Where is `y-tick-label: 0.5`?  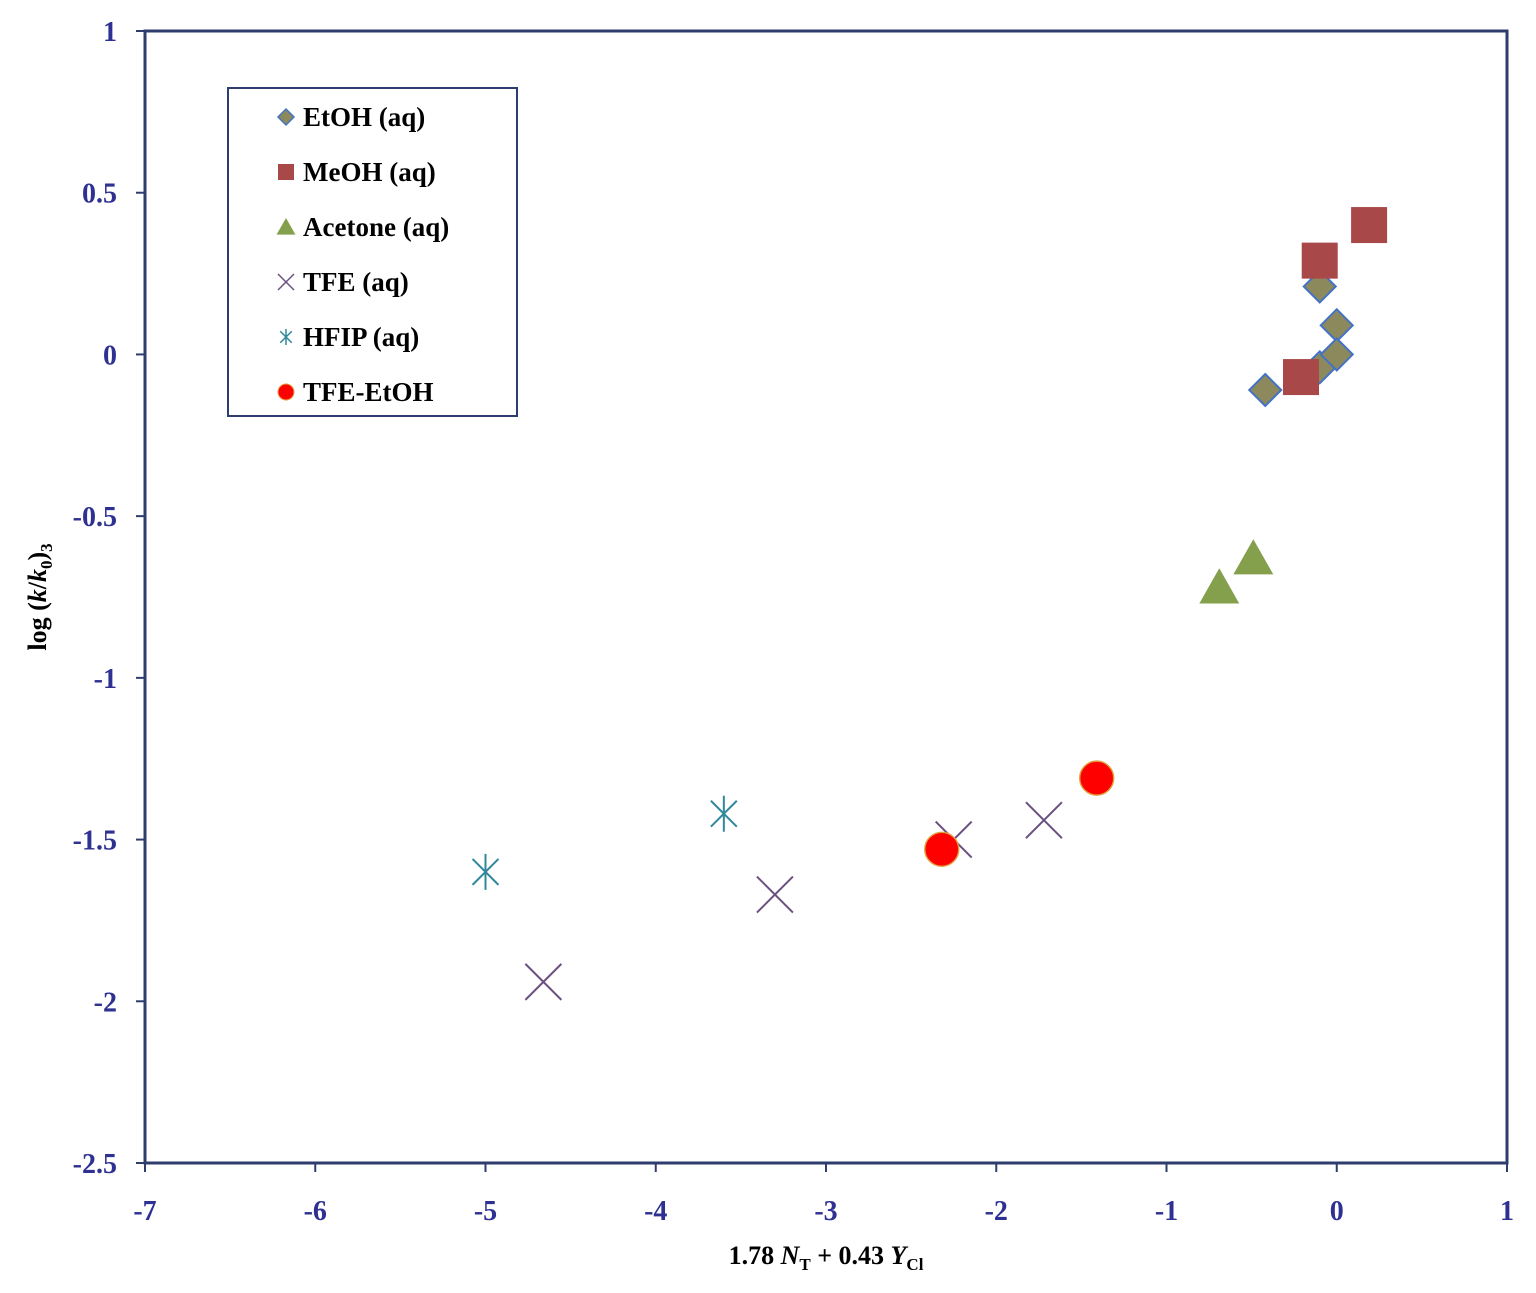 y-tick-label: 0.5 is located at coordinates (99, 194).